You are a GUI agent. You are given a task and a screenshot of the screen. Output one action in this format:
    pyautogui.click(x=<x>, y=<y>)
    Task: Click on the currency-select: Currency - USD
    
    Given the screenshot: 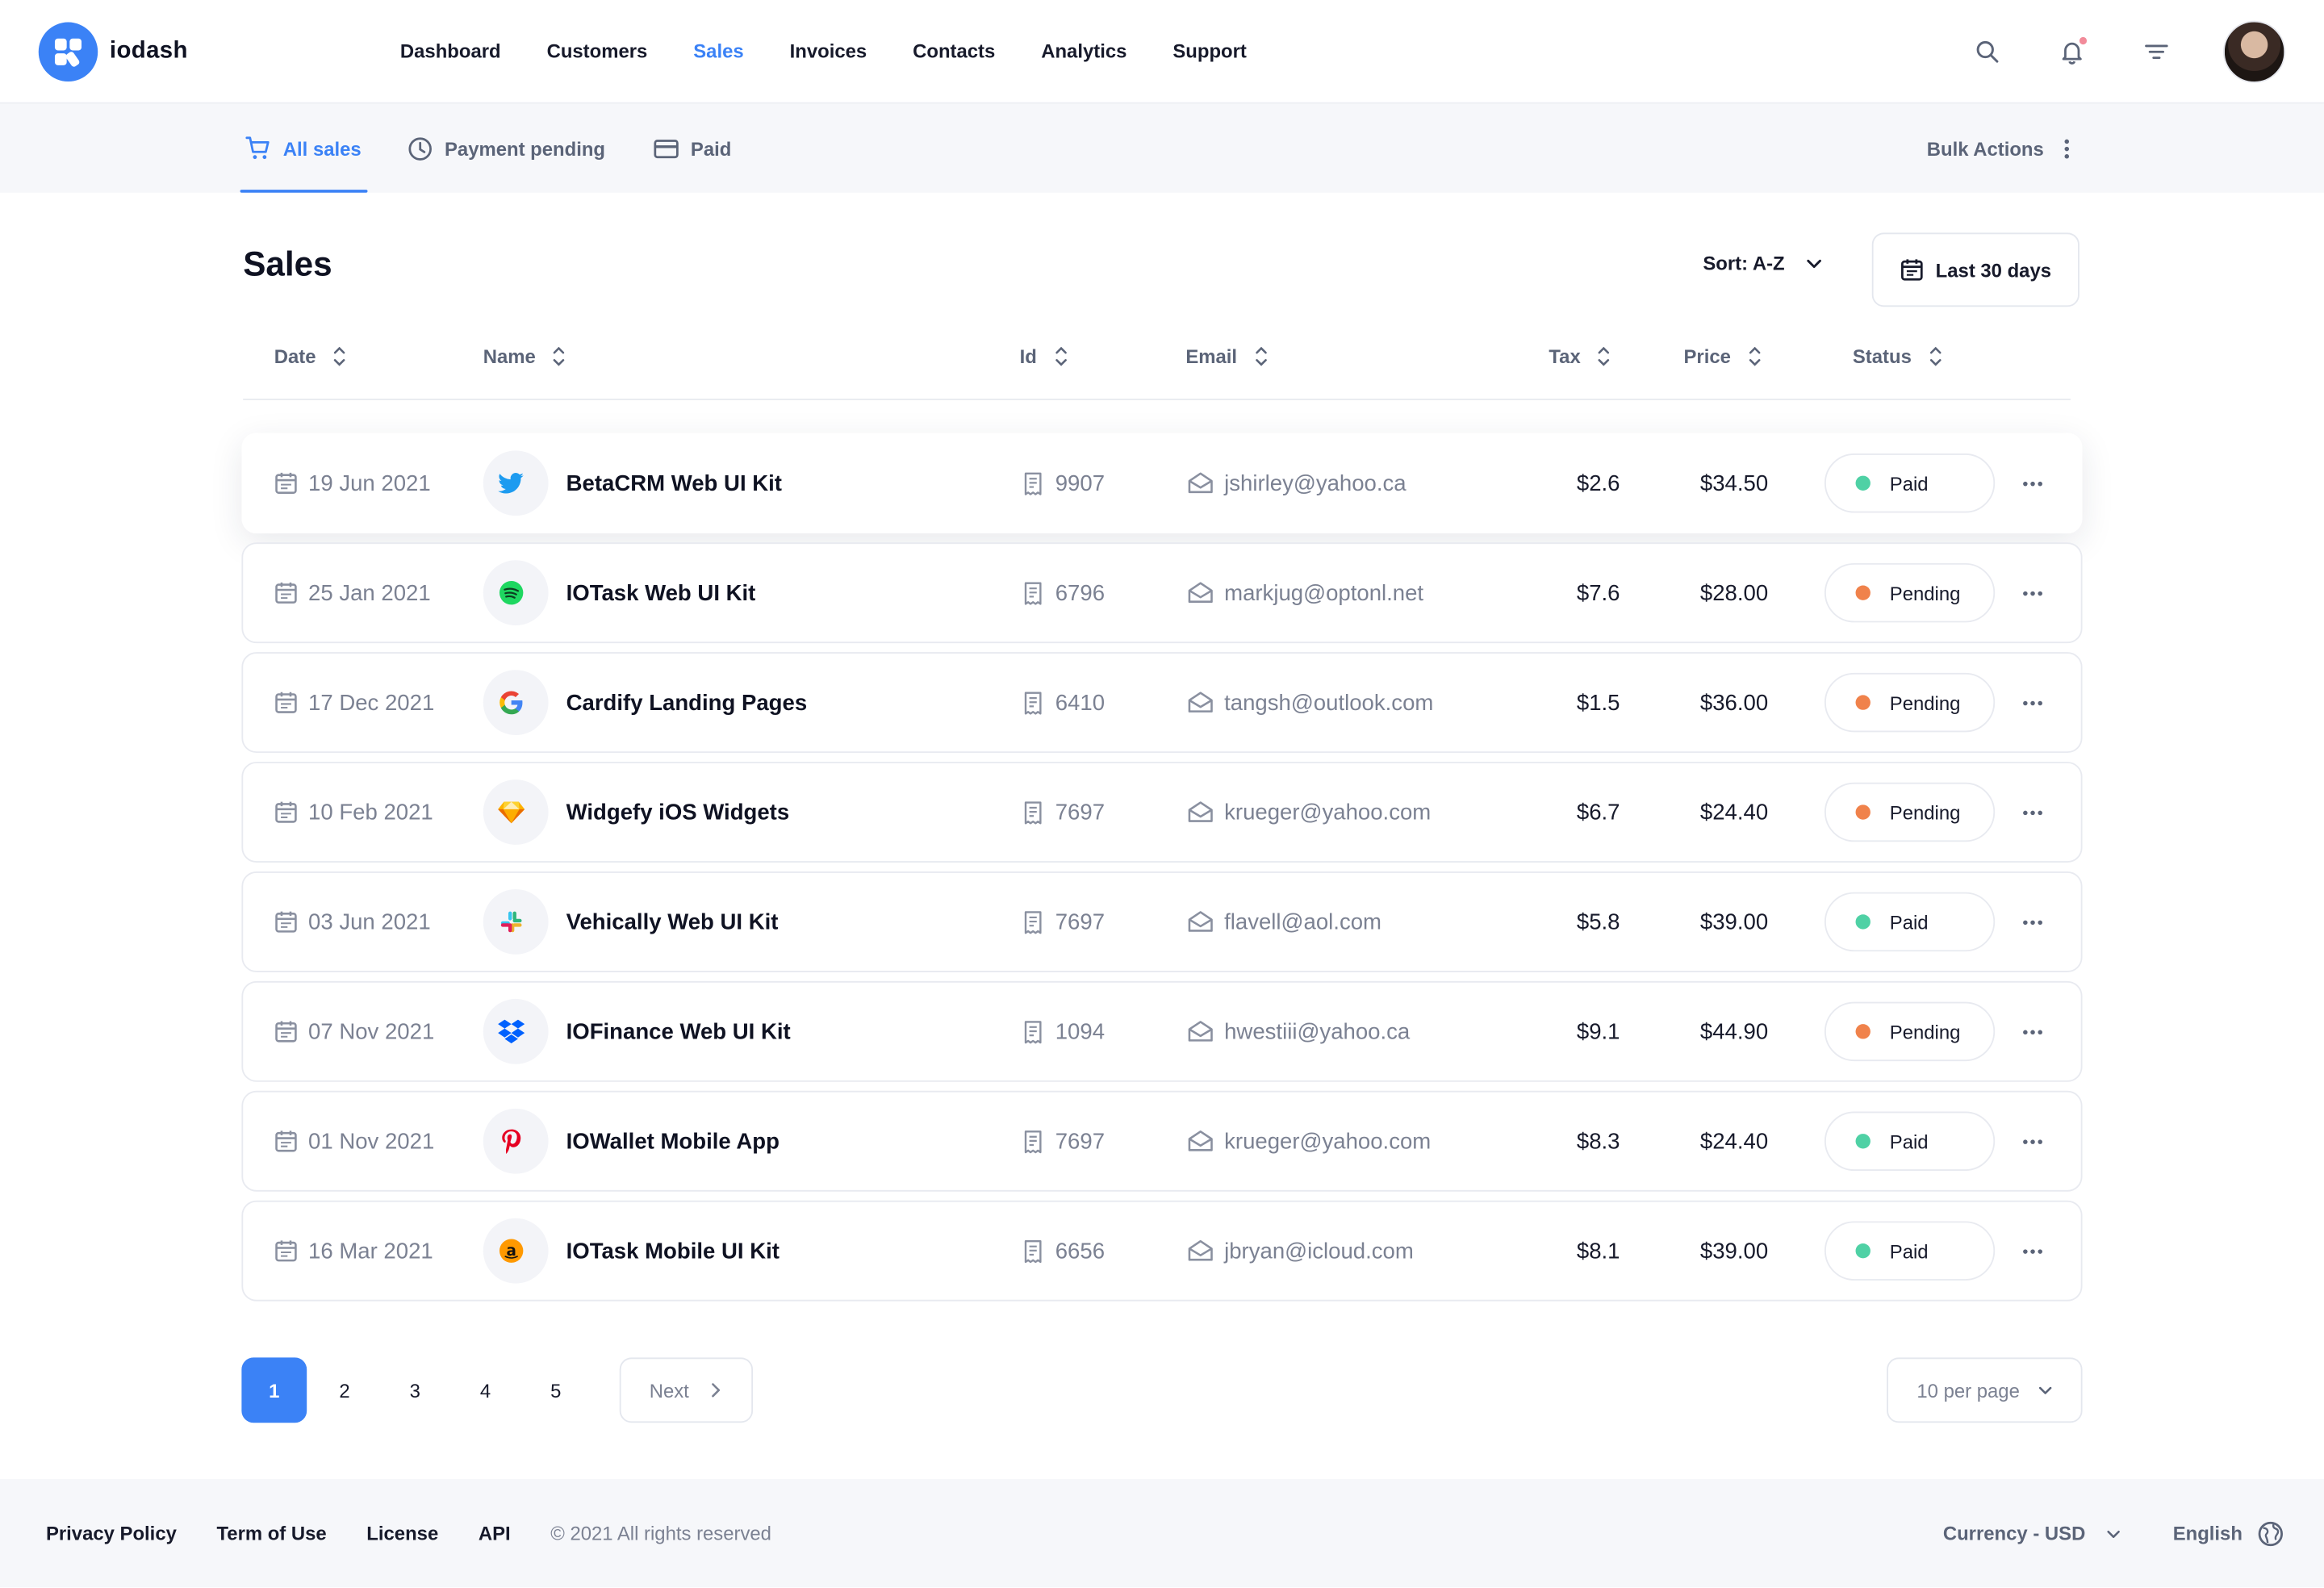 What is the action you would take?
    pyautogui.click(x=2032, y=1533)
    